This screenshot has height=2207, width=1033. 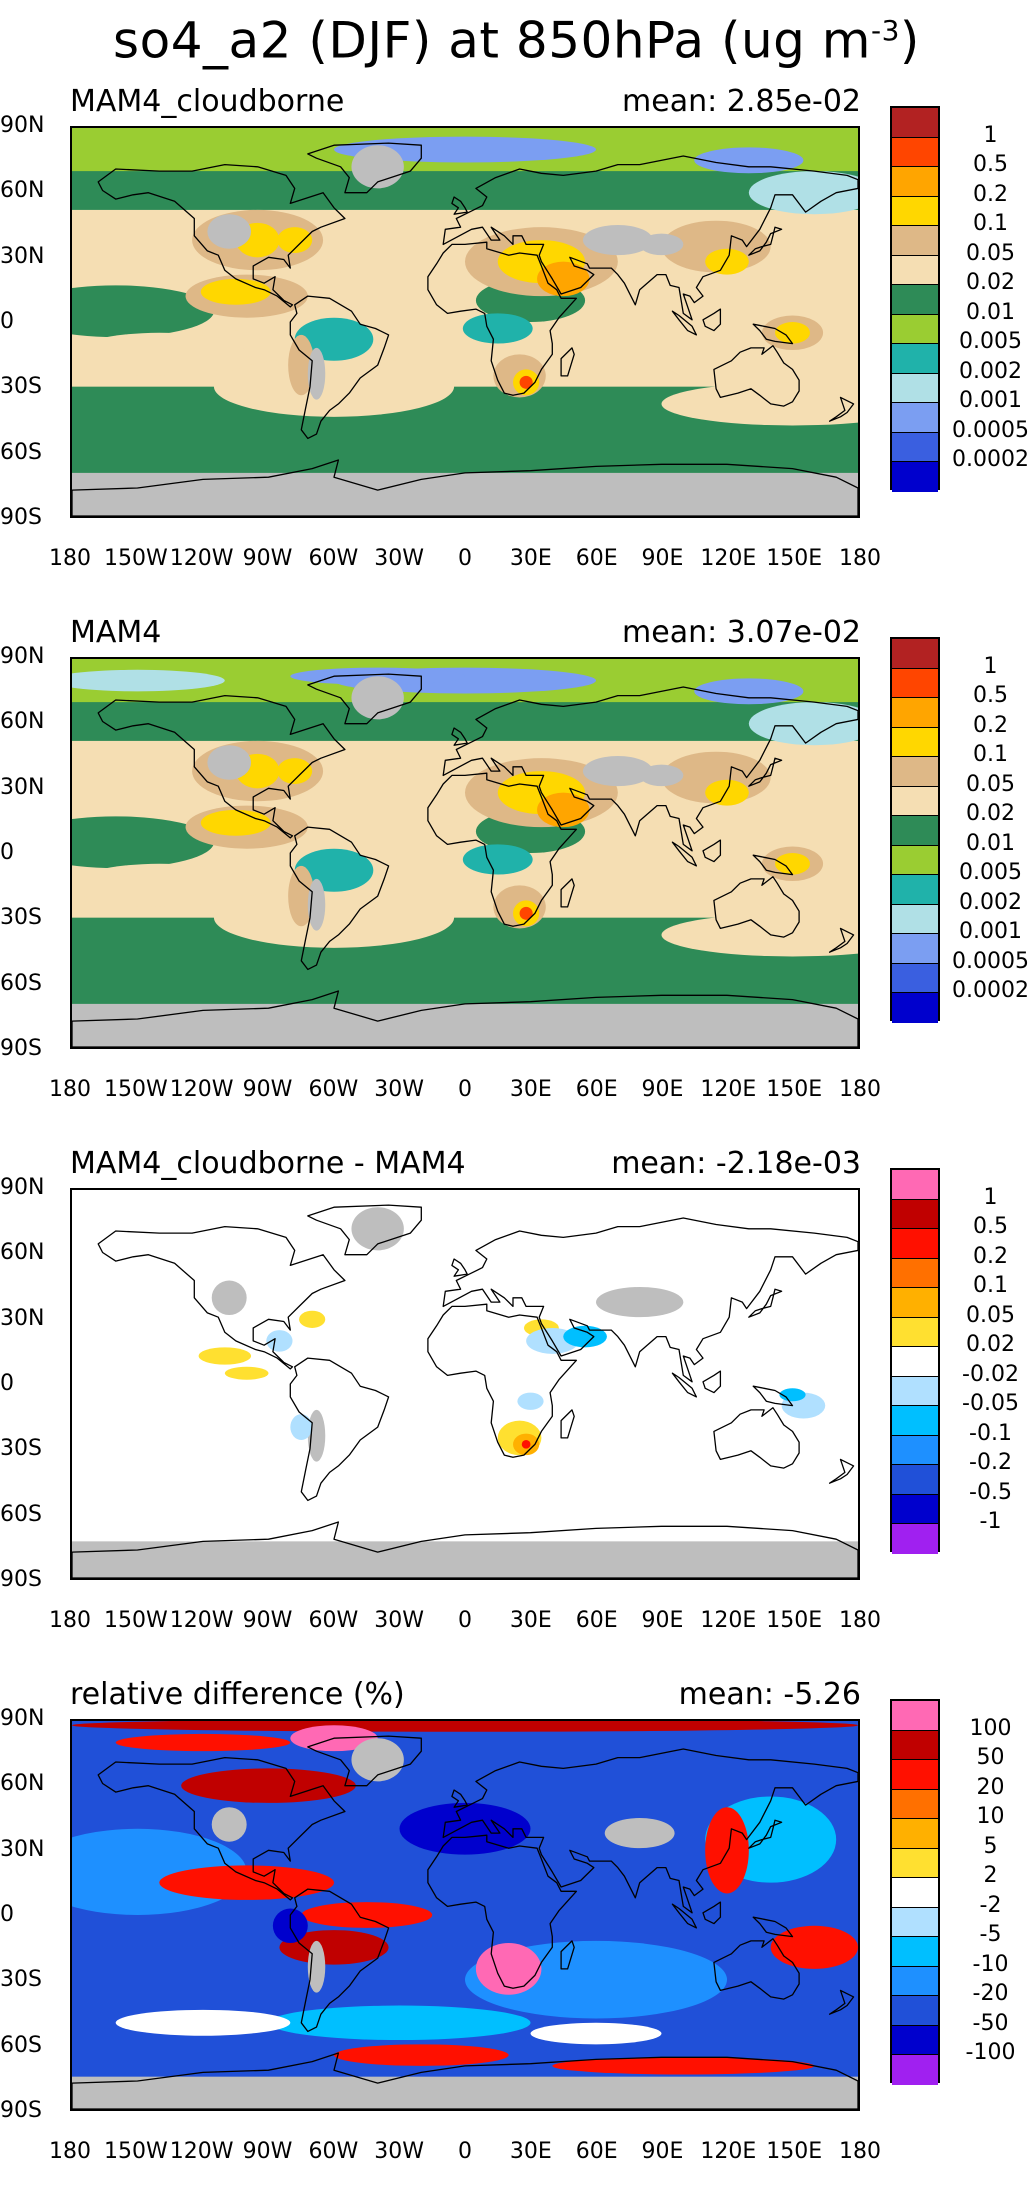 I want to click on colorbar-level-label: 1, so click(x=990, y=135).